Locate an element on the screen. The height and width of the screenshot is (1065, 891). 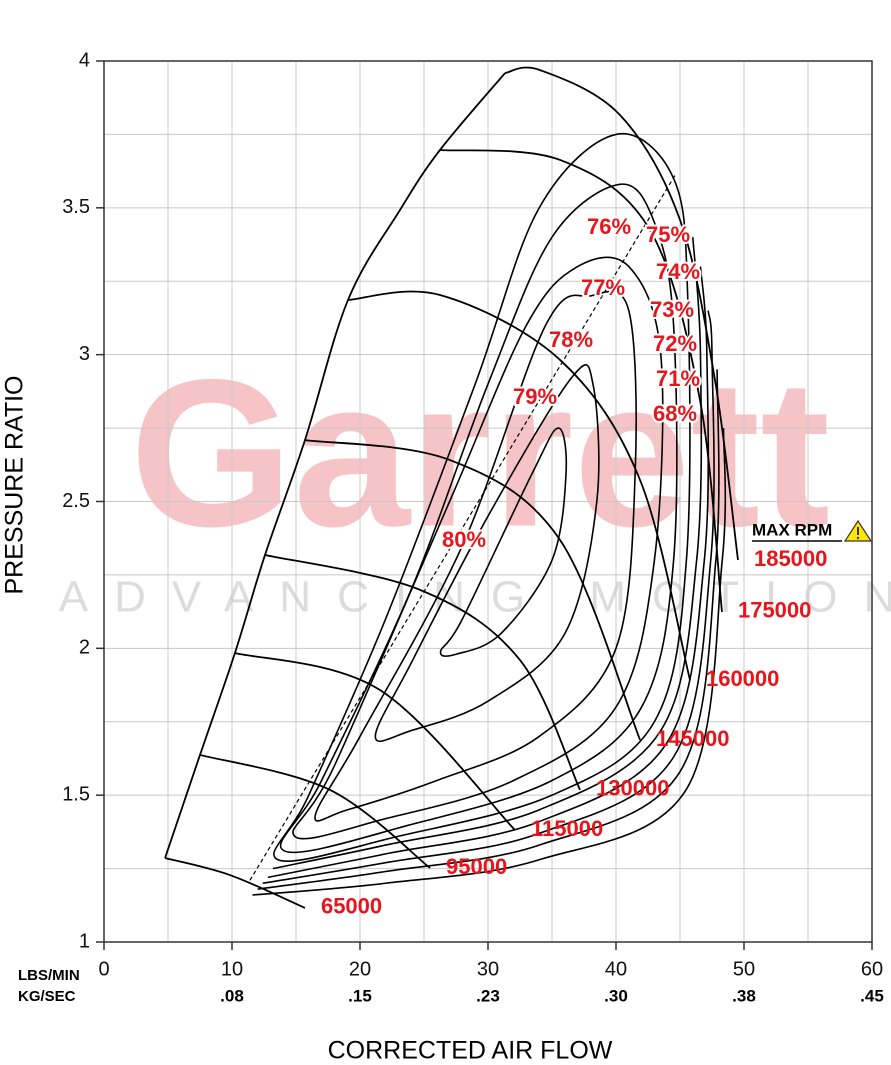
efficiency-label: 76% is located at coordinates (609, 226).